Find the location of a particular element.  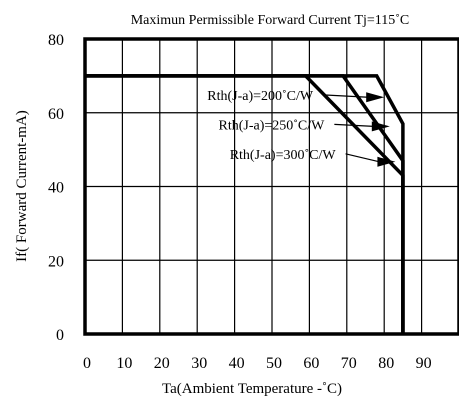

y-axis-label: If( Forward Current-mA) is located at coordinates (22, 186).